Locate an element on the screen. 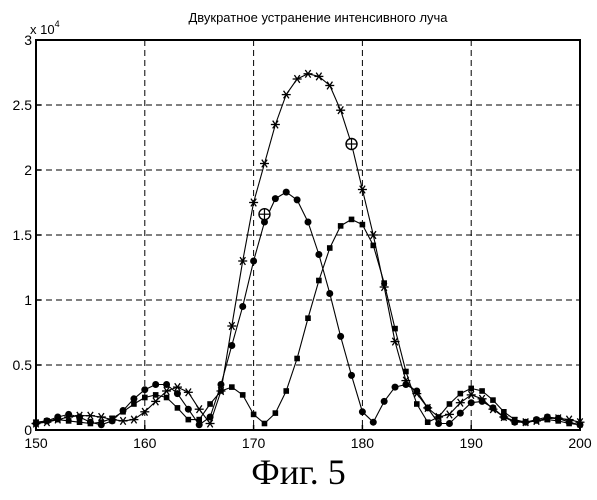 This screenshot has height=500, width=597. x-tick-label: 200 is located at coordinates (580, 443).